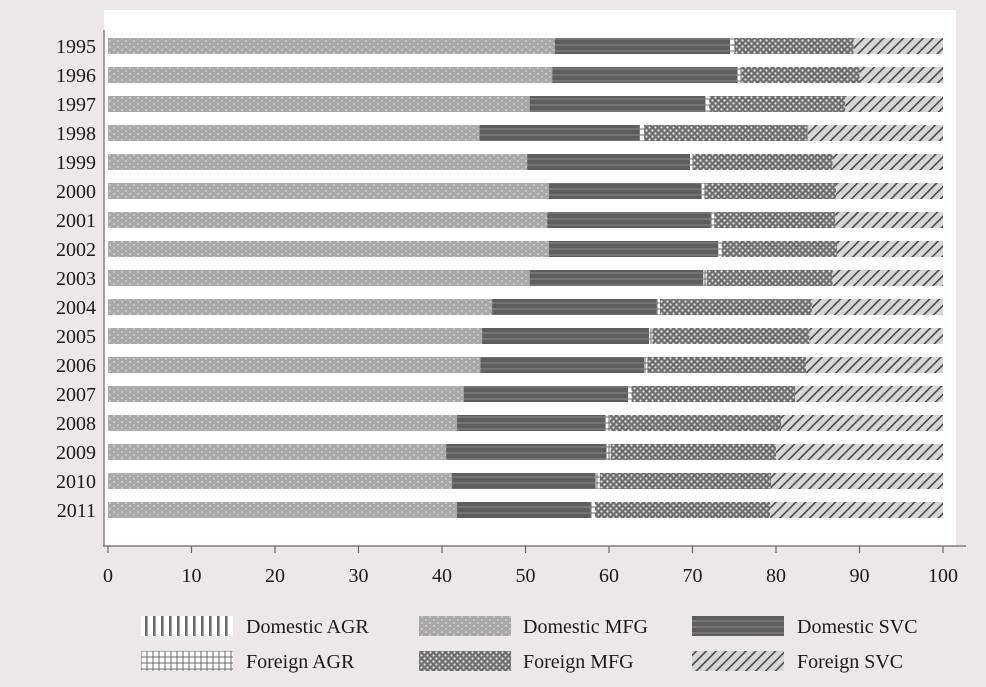 The width and height of the screenshot is (986, 687). I want to click on bar-row-1995, so click(525, 46).